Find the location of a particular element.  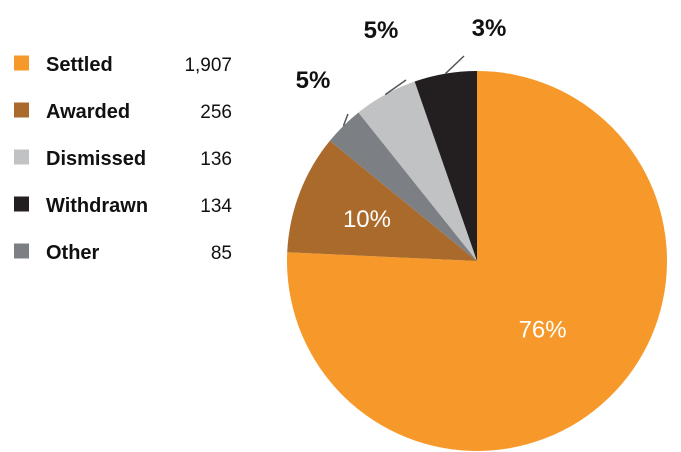

legend-value-other: 85 is located at coordinates (221, 253).